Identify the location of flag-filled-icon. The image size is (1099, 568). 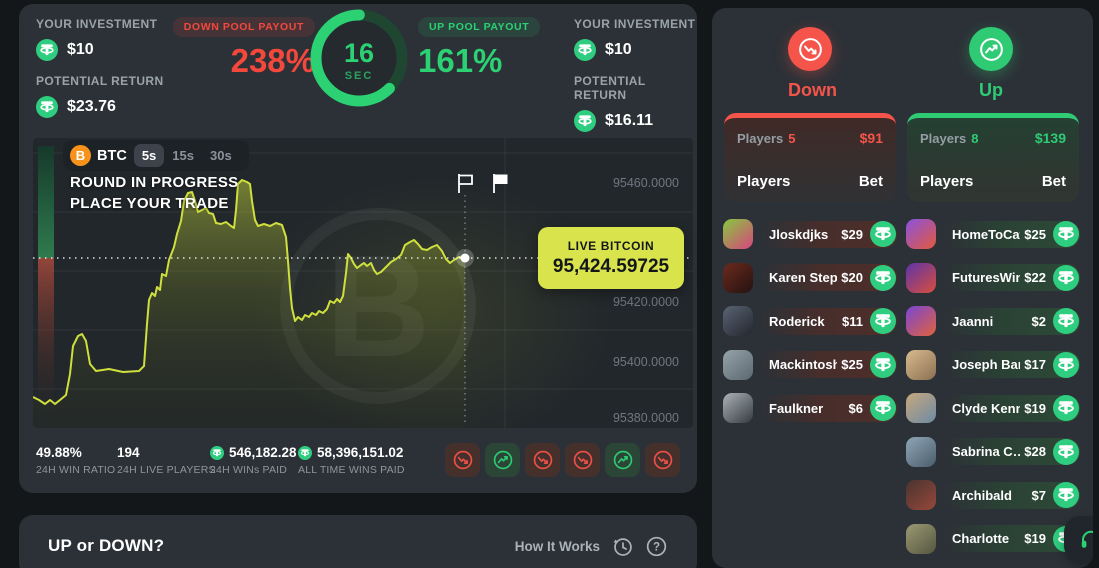
(500, 183).